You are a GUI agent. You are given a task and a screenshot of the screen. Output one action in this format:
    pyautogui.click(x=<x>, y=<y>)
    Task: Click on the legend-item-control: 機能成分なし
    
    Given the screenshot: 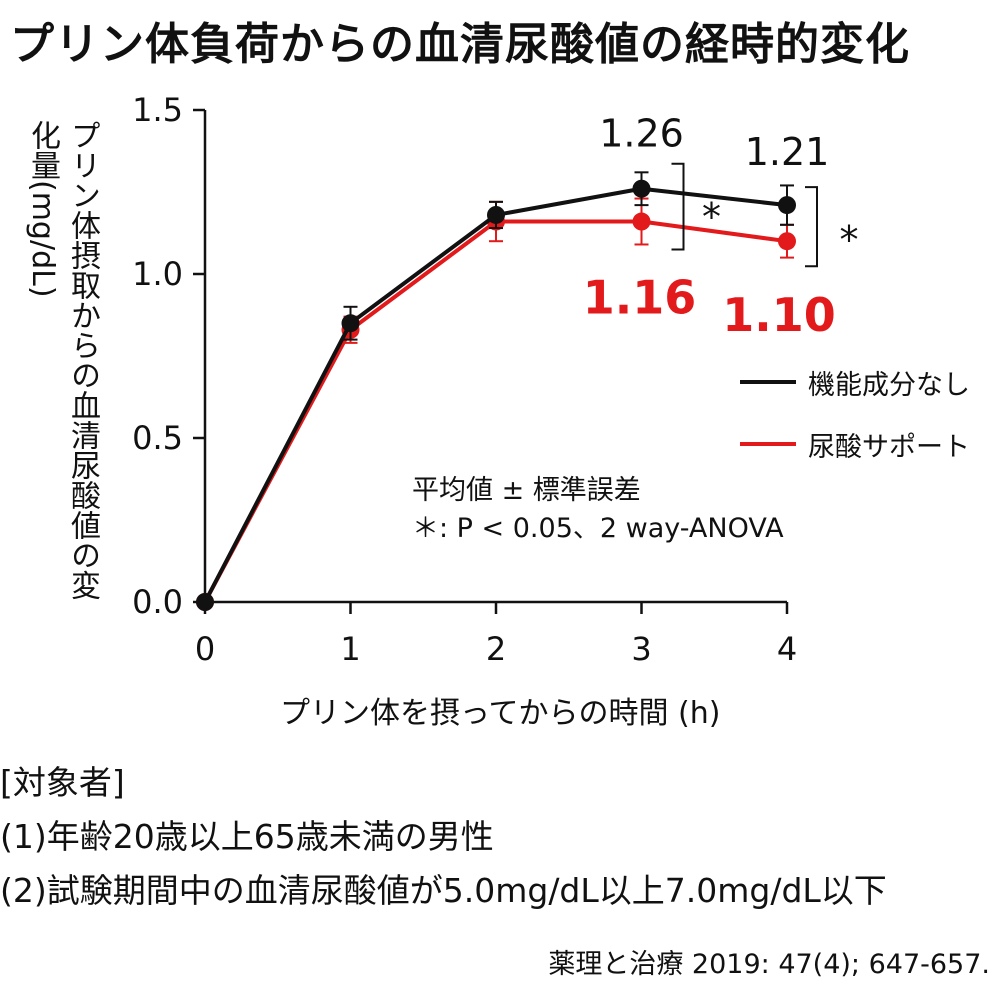 What is the action you would take?
    pyautogui.click(x=855, y=382)
    